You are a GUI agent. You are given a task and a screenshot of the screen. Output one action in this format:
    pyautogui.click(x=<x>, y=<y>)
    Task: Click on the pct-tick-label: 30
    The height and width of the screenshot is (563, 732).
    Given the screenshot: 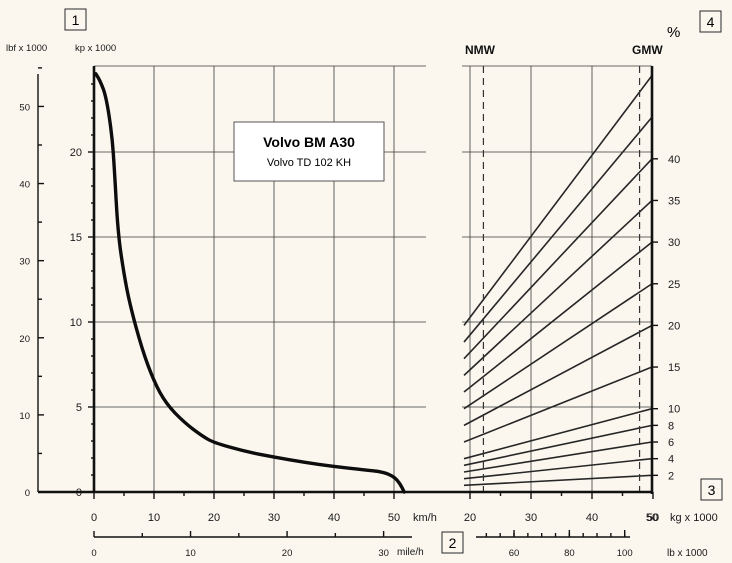 What is the action you would take?
    pyautogui.click(x=674, y=243)
    